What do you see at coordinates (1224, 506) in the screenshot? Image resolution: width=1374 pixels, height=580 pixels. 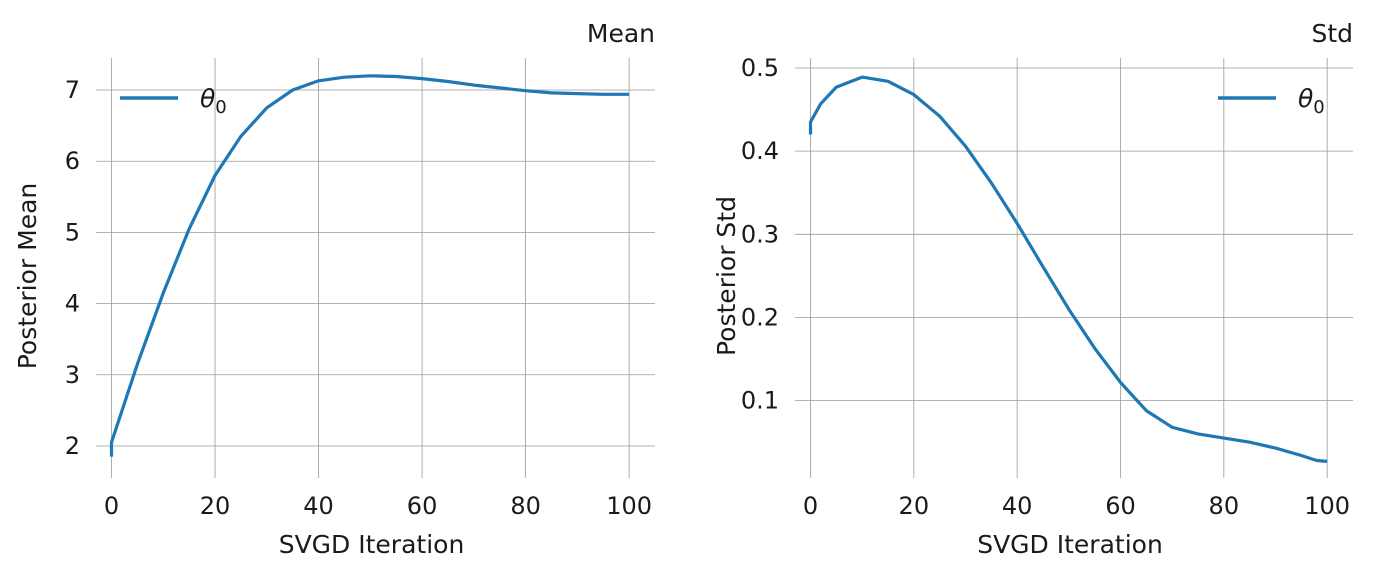 I see `std-xtick-label: 80` at bounding box center [1224, 506].